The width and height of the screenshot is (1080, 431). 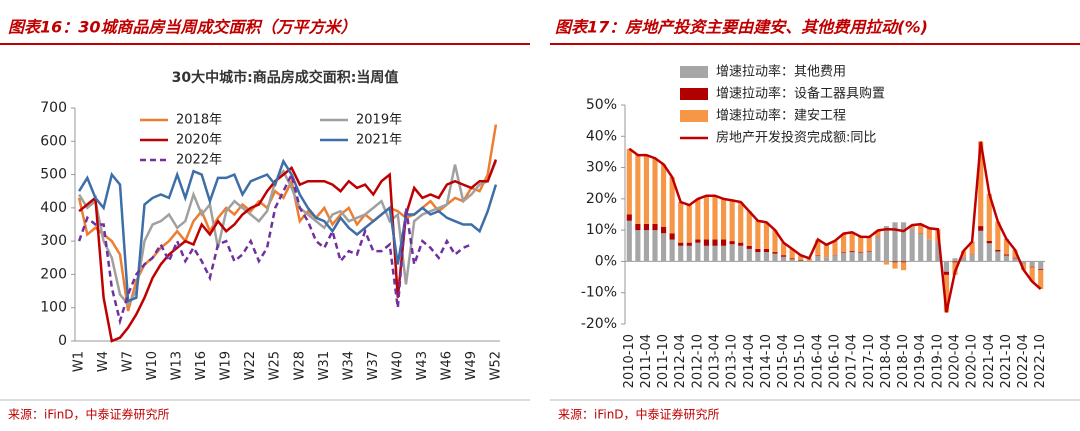 What do you see at coordinates (800, 361) in the screenshot?
I see `x-tick-label: 2015-10` at bounding box center [800, 361].